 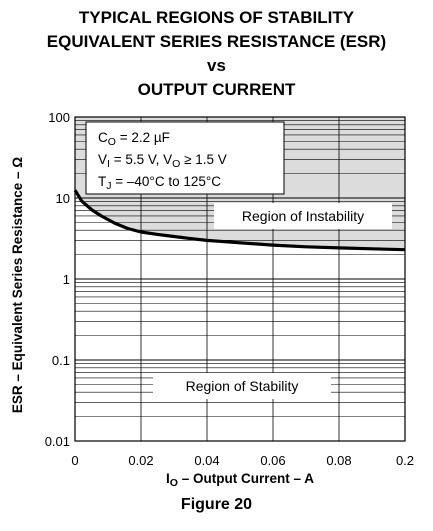 What do you see at coordinates (134, 139) in the screenshot?
I see `condition-line-1: CO = 2.2 µF` at bounding box center [134, 139].